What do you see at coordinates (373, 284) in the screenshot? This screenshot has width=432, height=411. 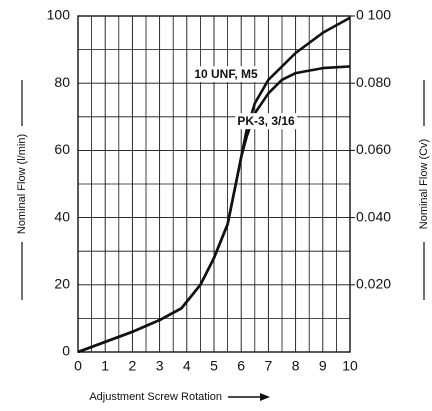 I see `y2-tick-label: 0.020` at bounding box center [373, 284].